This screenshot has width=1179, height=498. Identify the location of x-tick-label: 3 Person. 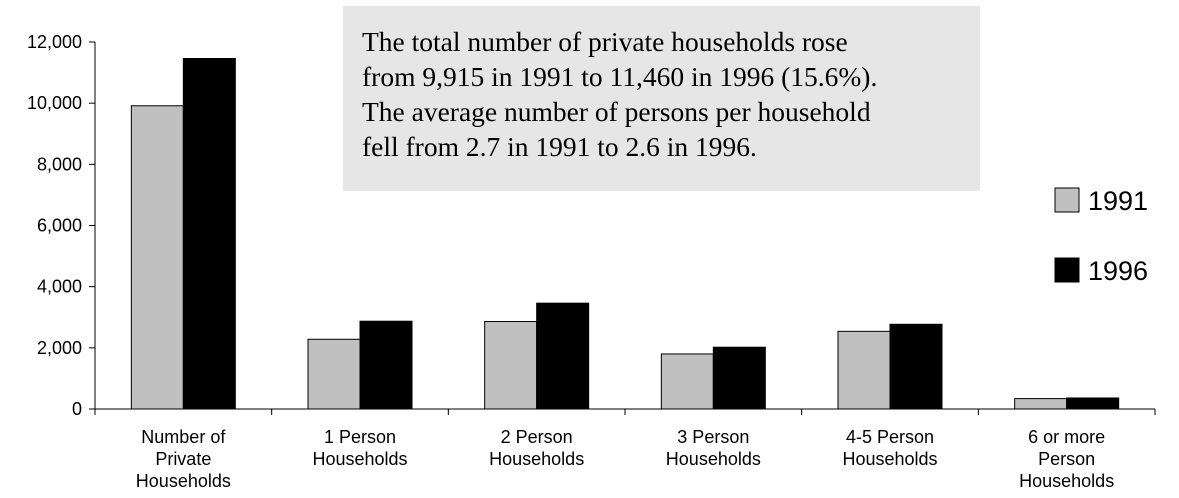
(713, 437).